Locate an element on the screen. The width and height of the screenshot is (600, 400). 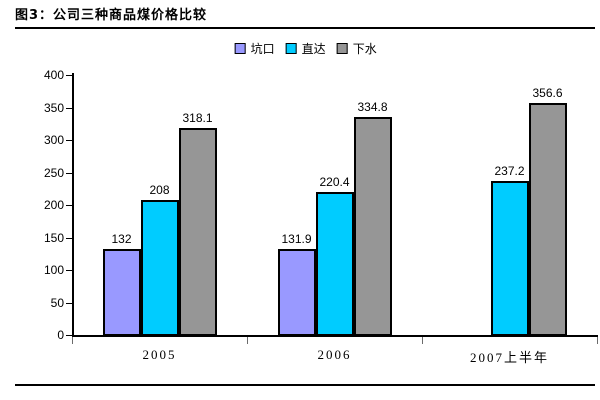
x-axis-line is located at coordinates (335, 336).